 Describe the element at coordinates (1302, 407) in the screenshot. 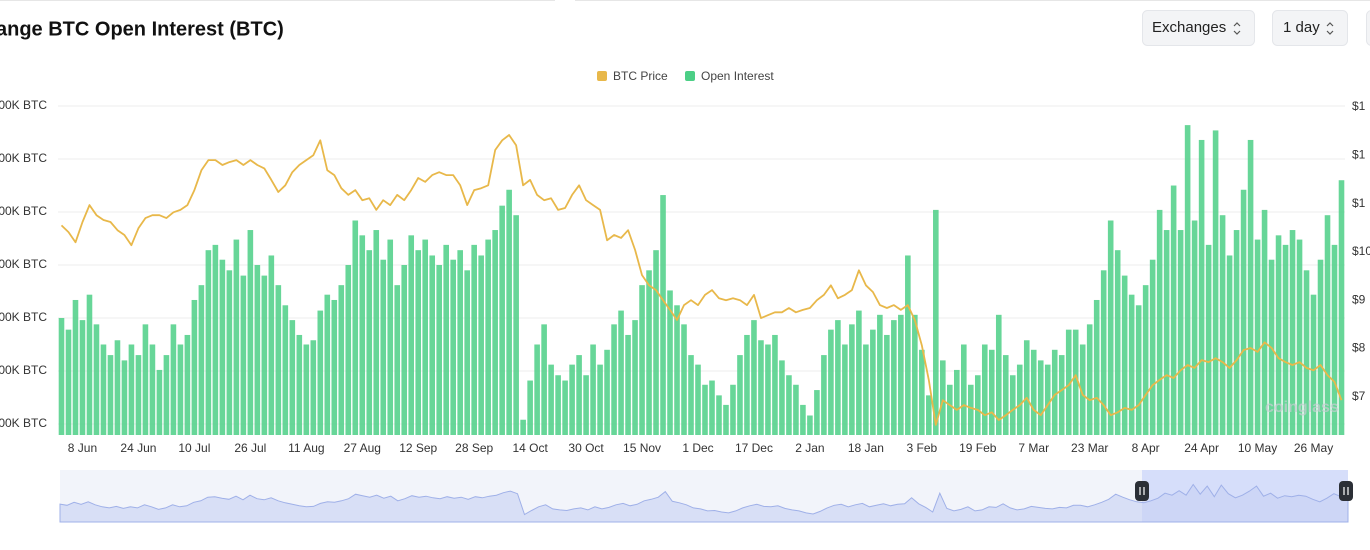

I see `watermark: coinglass` at that location.